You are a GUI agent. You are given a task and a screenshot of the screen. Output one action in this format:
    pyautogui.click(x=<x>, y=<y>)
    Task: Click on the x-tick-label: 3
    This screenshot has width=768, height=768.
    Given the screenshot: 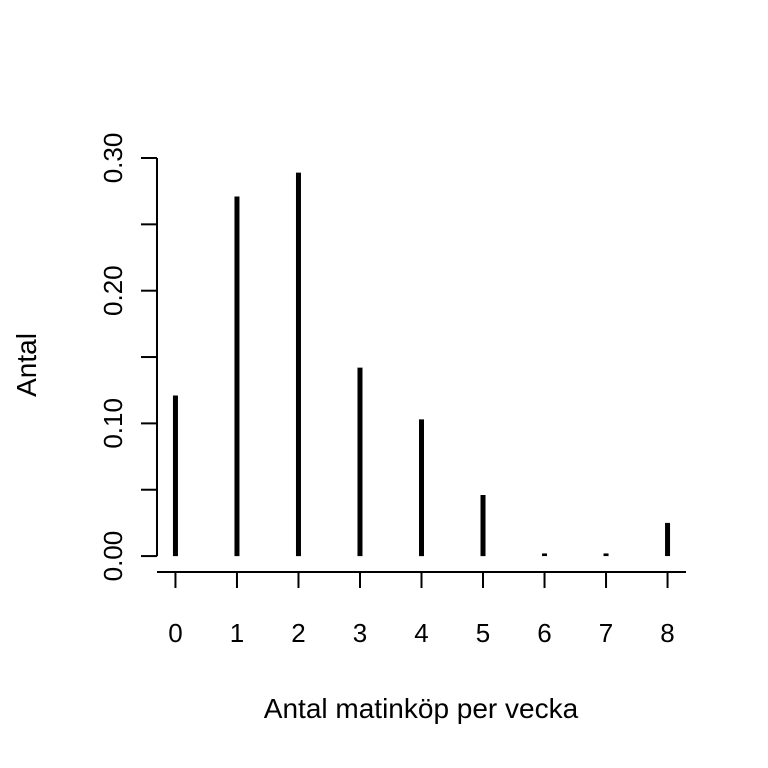 What is the action you would take?
    pyautogui.click(x=360, y=633)
    